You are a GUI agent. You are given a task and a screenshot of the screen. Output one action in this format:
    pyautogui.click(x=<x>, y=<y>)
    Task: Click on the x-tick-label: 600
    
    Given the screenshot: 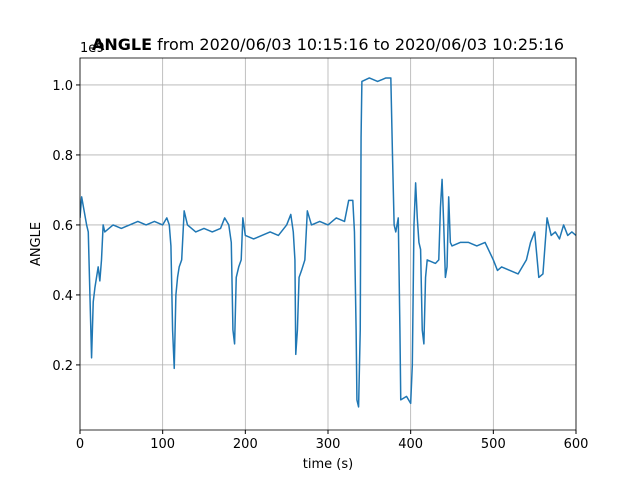 What is the action you would take?
    pyautogui.click(x=576, y=444)
    